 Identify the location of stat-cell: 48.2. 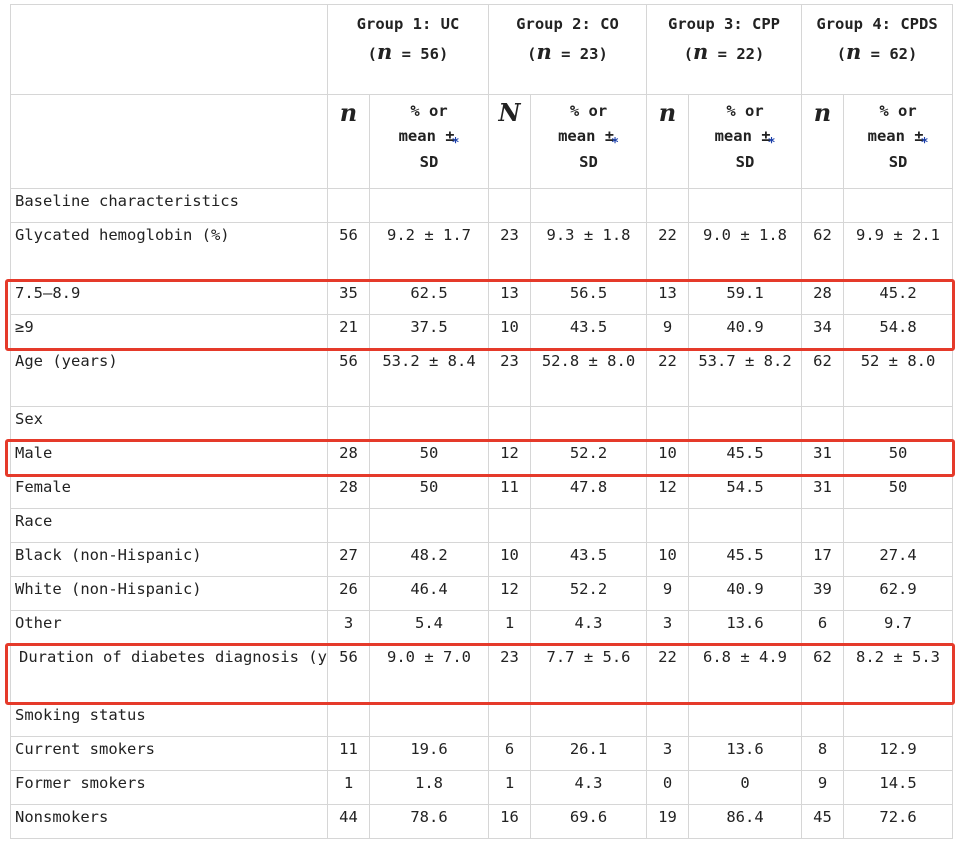
(429, 559).